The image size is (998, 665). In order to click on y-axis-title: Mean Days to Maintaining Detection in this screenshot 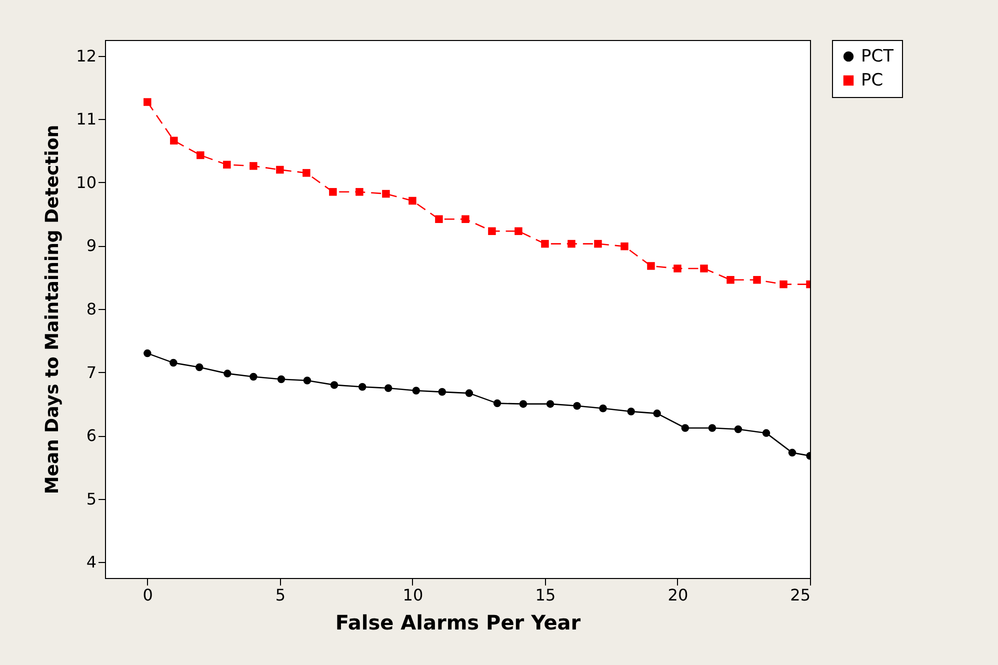, I will do `click(53, 309)`.